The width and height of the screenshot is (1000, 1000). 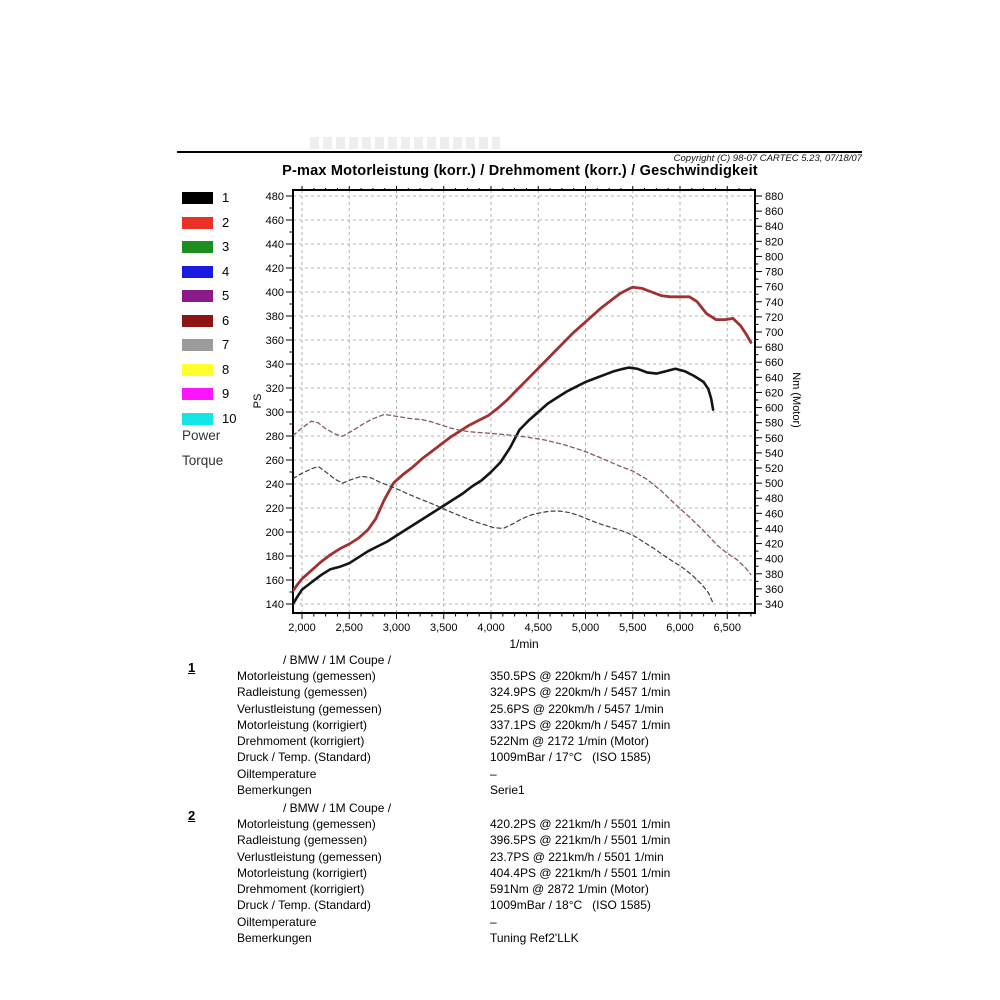 I want to click on svg-text: 720, so click(x=774, y=318).